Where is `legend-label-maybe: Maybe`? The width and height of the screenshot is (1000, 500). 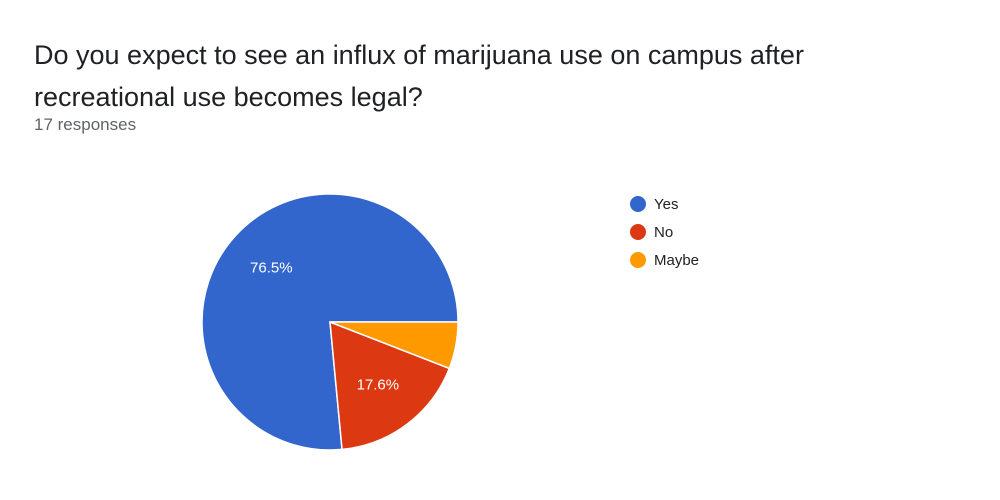
legend-label-maybe: Maybe is located at coordinates (677, 260).